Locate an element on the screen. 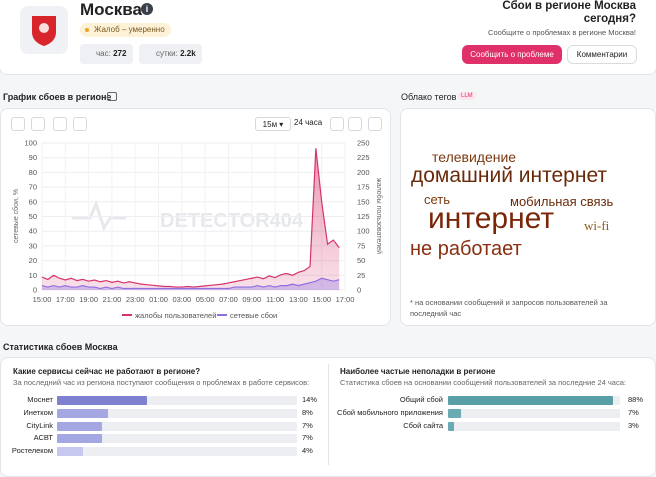 The width and height of the screenshot is (656, 477). cta-subtitle: Сообщите о проблемах в регионе Москва! is located at coordinates (562, 32).